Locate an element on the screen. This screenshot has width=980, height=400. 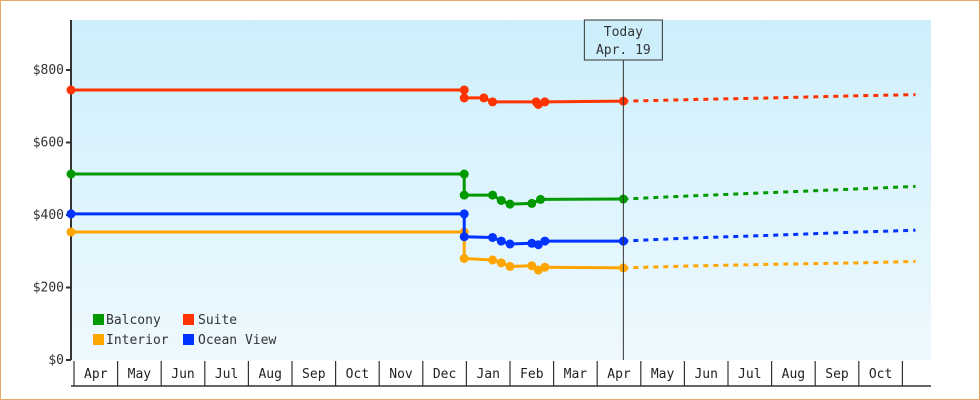
y-axis: $0 $200 $400 $600 $800 is located at coordinates (52, 194).